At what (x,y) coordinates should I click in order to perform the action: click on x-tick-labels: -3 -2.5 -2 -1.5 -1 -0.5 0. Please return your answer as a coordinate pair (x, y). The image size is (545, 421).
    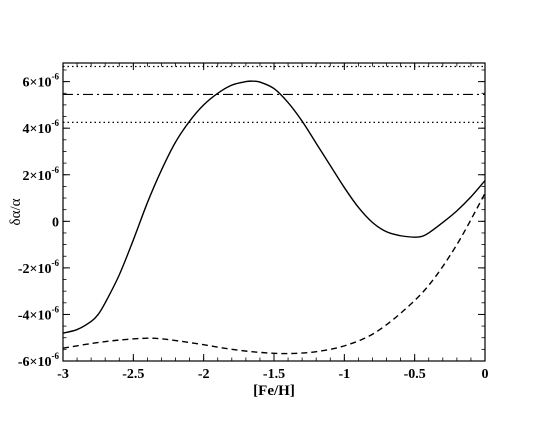
    Looking at the image, I should click on (272, 374).